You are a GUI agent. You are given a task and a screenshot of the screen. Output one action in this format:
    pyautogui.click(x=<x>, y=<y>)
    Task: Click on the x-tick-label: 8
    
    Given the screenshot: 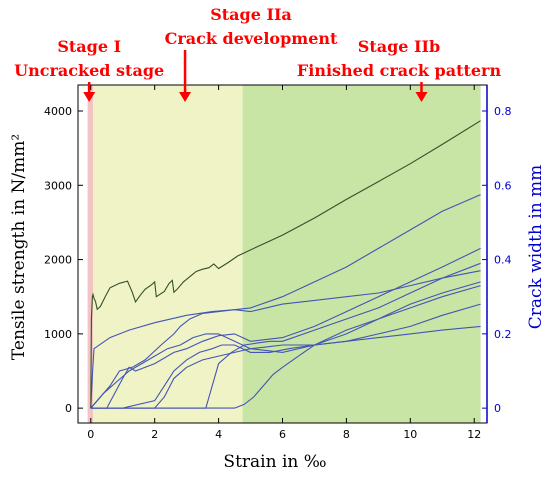 What is the action you would take?
    pyautogui.click(x=346, y=434)
    